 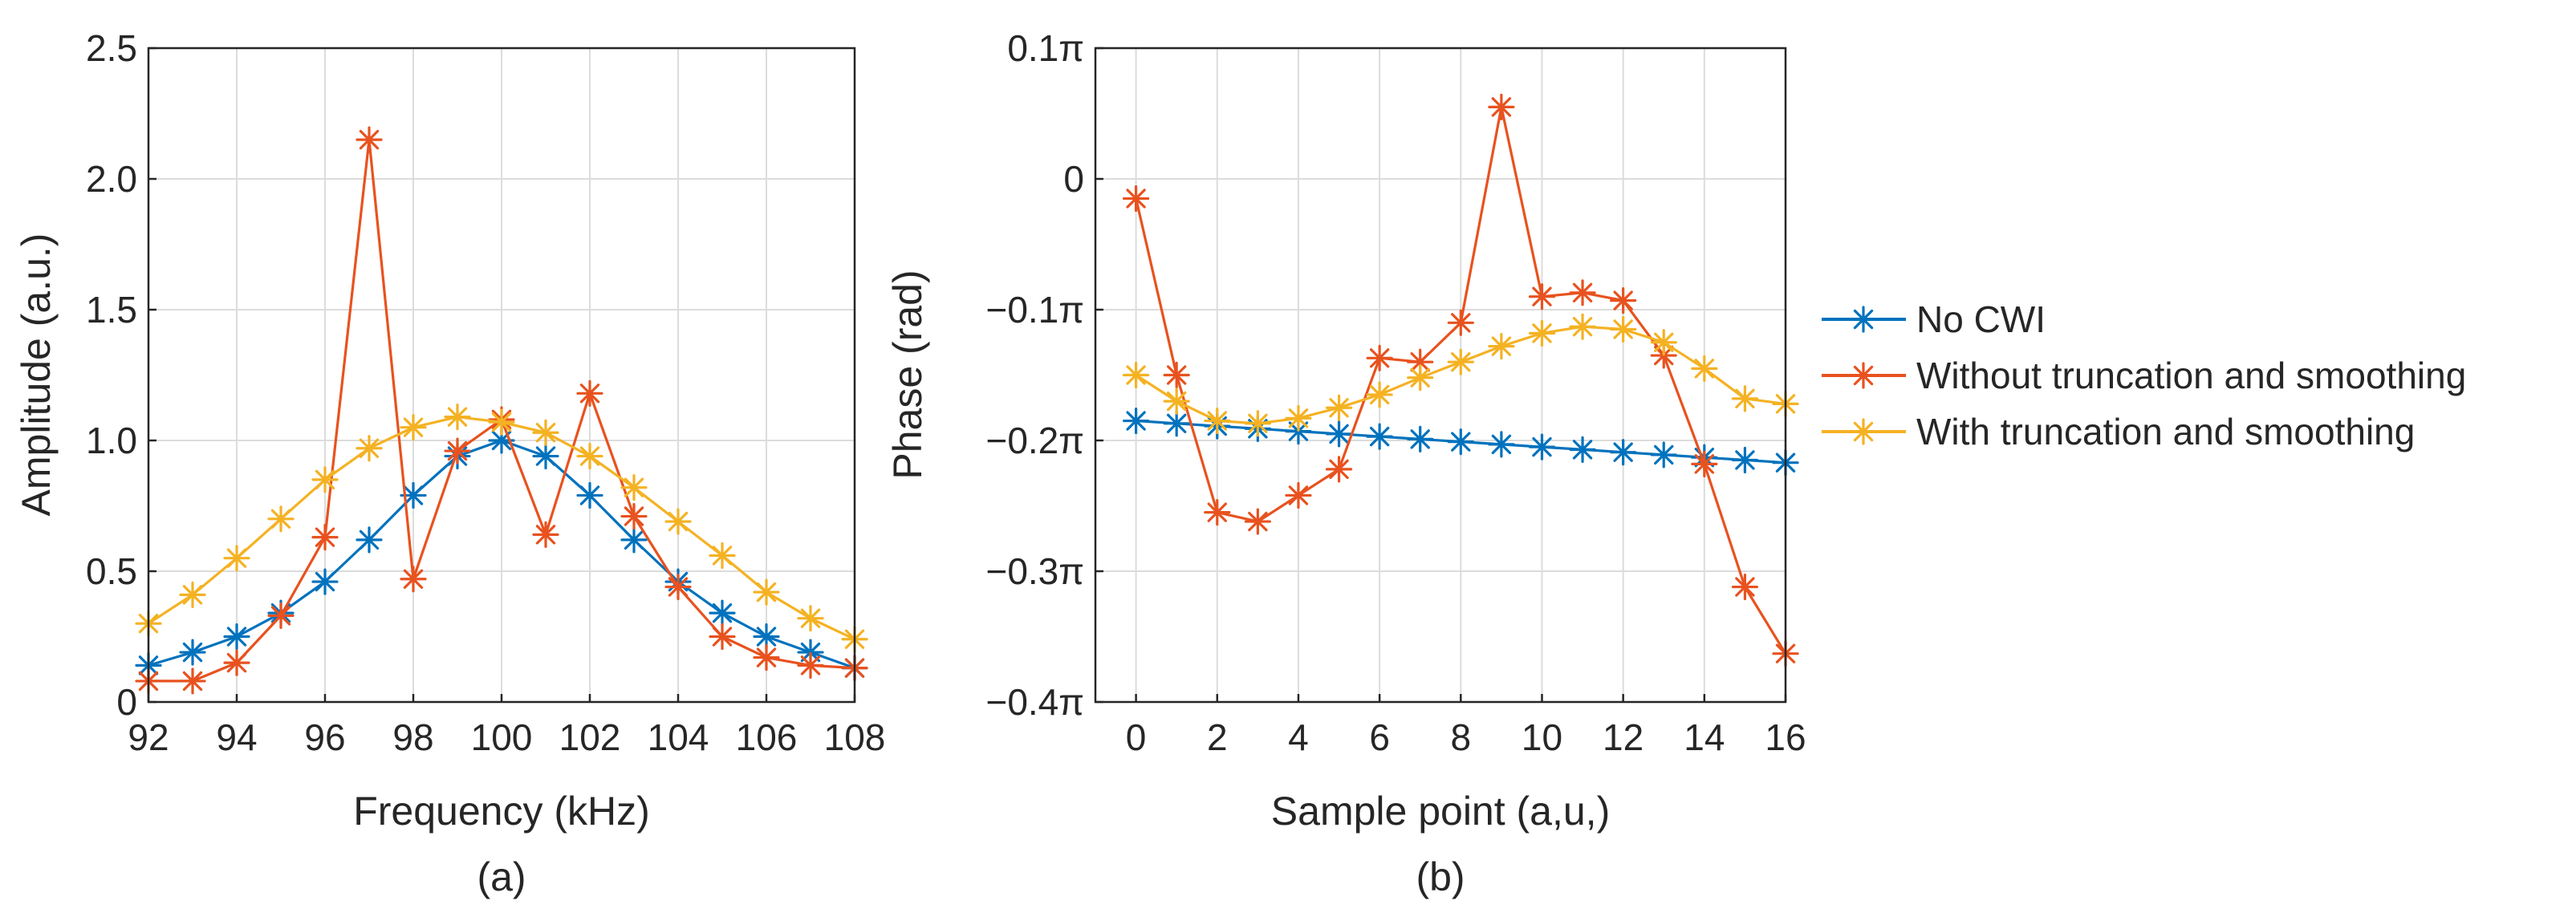 What do you see at coordinates (127, 702) in the screenshot?
I see `panel-a-ytick-label: 0` at bounding box center [127, 702].